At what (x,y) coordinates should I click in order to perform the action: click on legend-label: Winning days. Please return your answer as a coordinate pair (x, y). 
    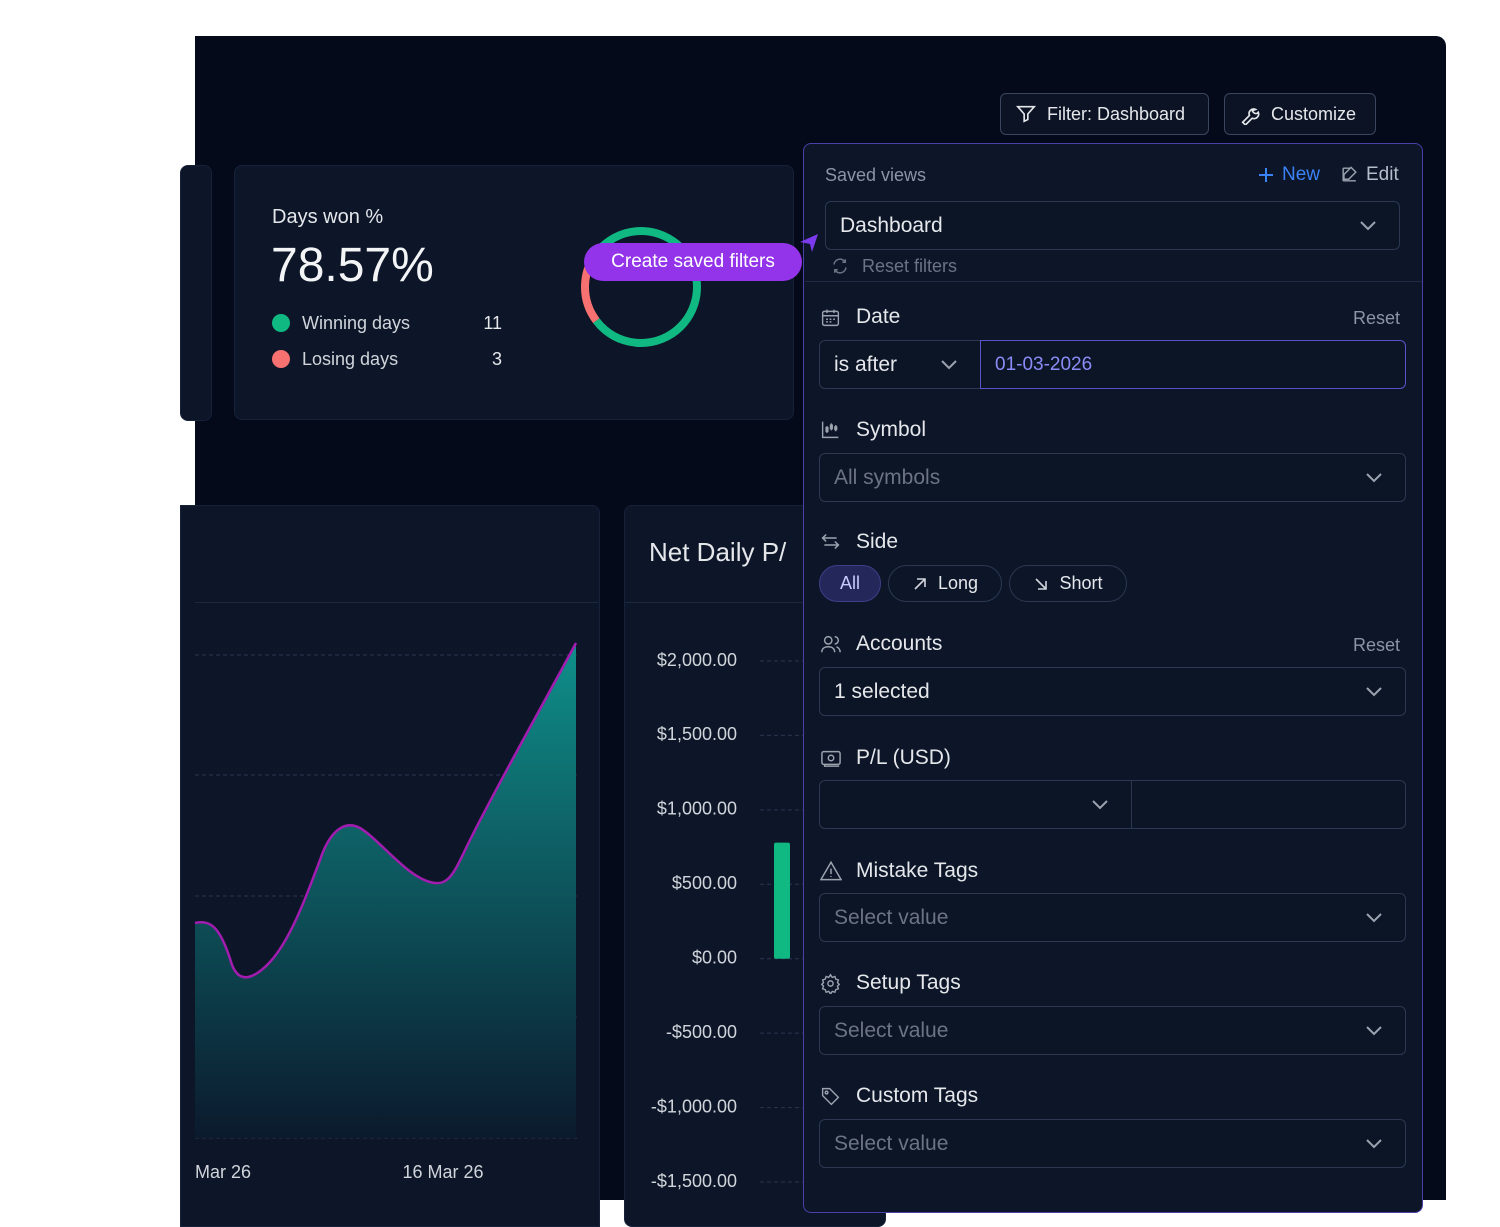
    Looking at the image, I should click on (356, 323).